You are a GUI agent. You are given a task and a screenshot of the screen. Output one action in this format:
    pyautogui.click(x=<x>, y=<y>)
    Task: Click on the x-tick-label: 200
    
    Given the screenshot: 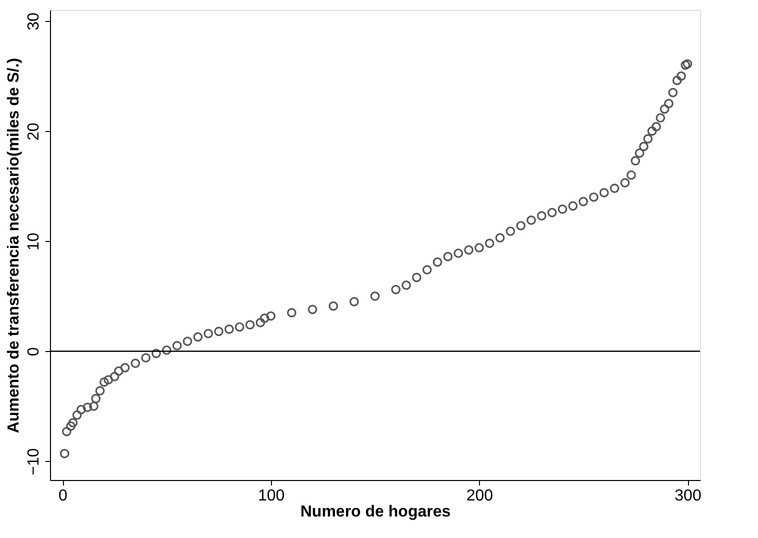 What is the action you would take?
    pyautogui.click(x=480, y=496)
    